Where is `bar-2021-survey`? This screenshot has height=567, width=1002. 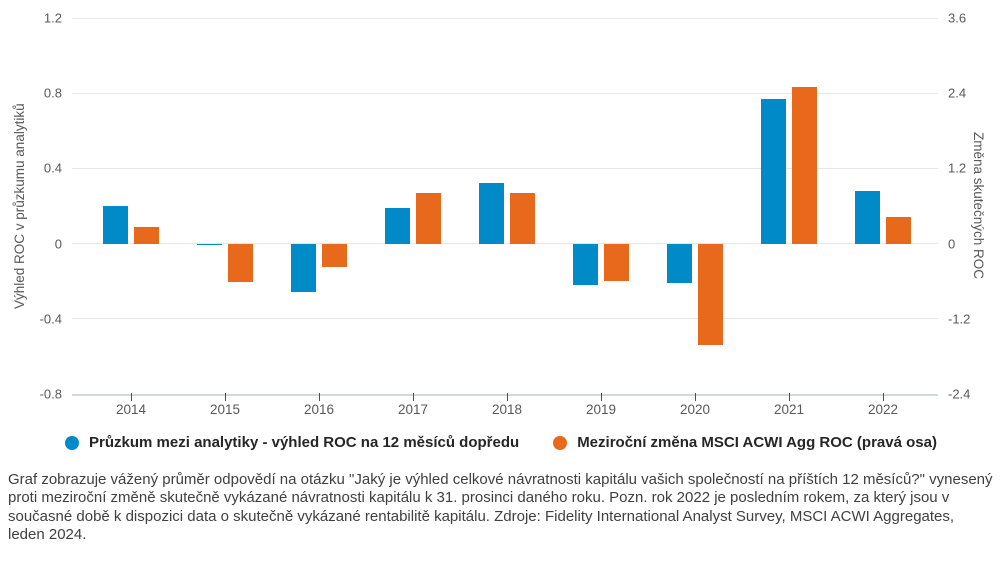
bar-2021-survey is located at coordinates (773, 171).